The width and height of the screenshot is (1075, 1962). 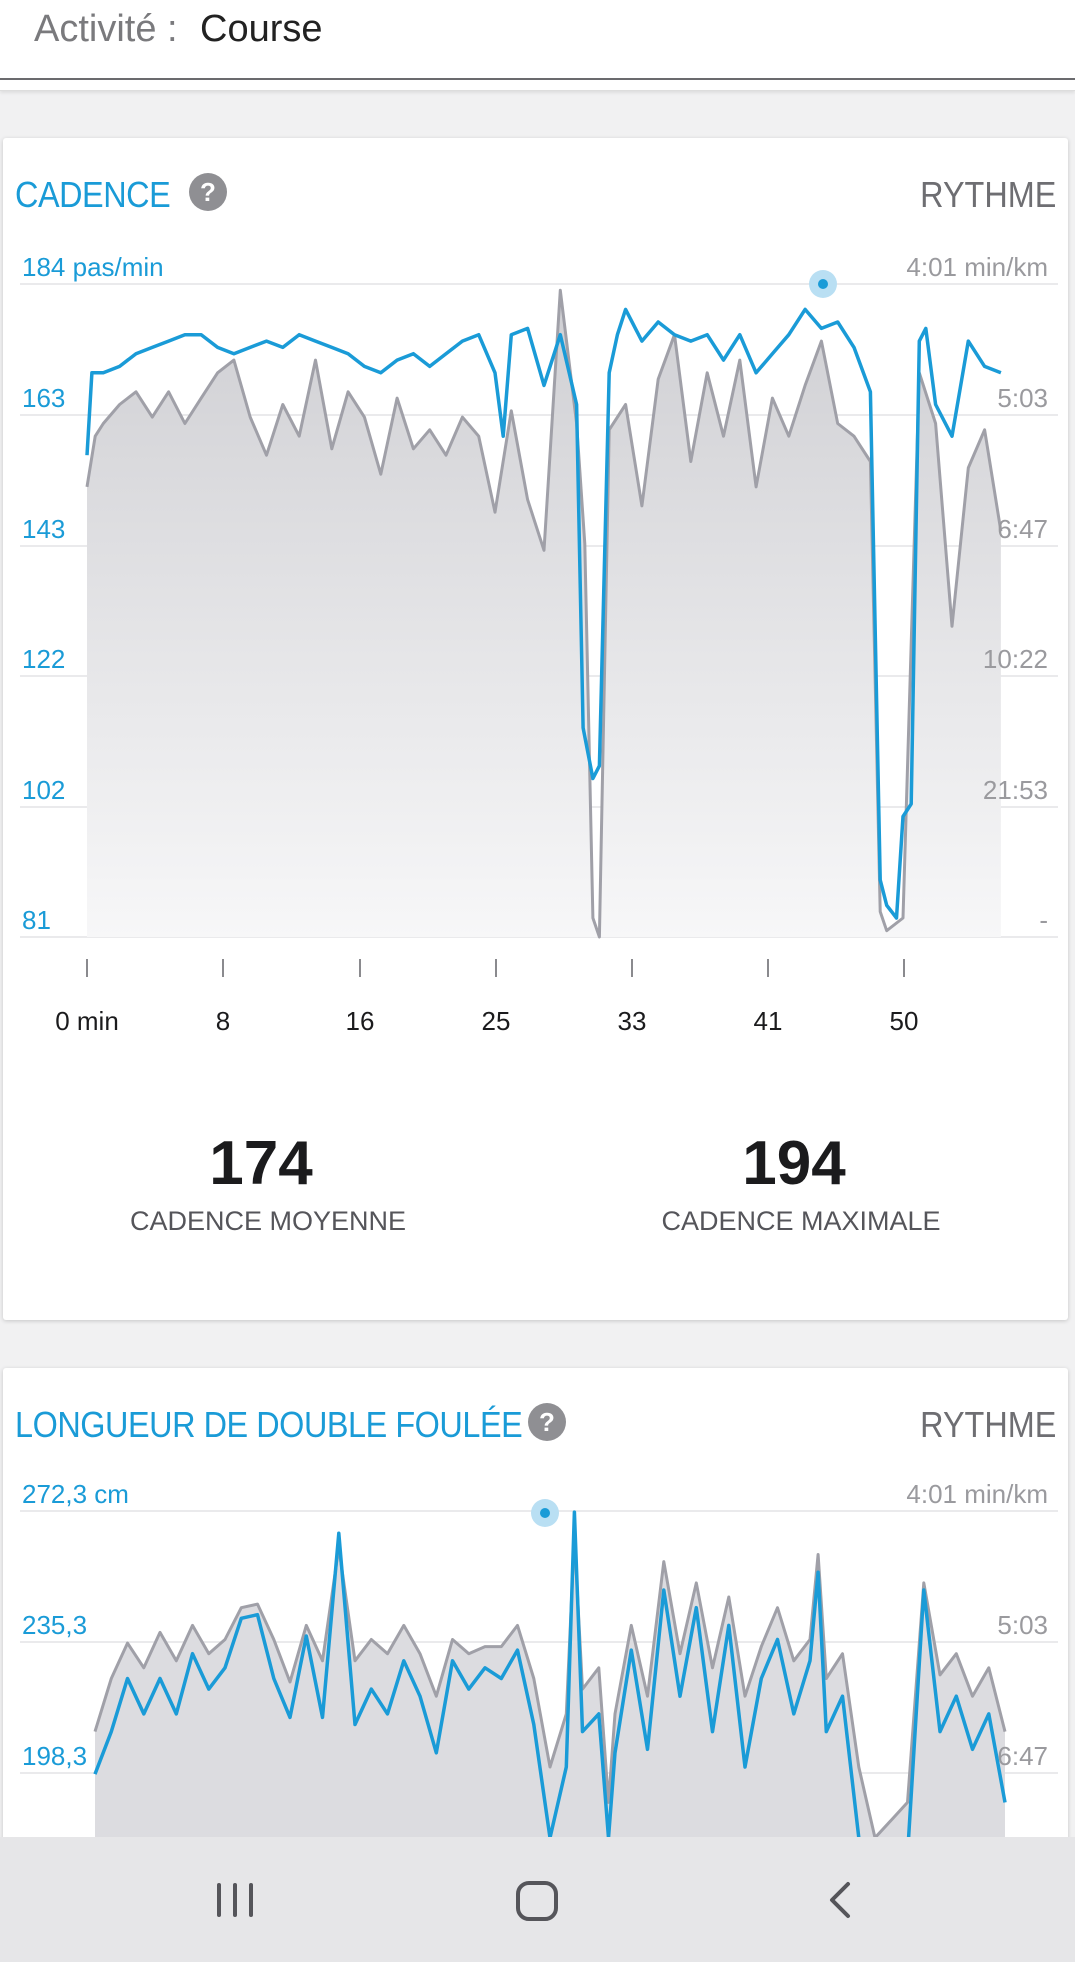 I want to click on y-axis-tick-label: 122, so click(x=43, y=659).